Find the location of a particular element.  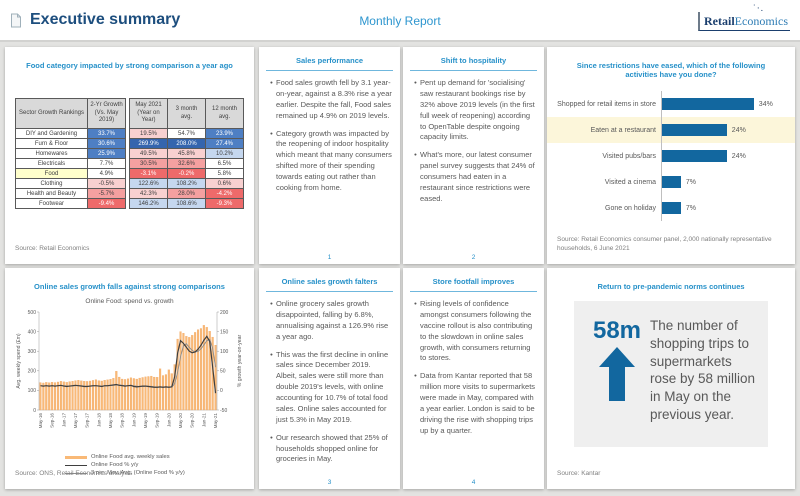

value-cell: 54.7% is located at coordinates (186, 133).